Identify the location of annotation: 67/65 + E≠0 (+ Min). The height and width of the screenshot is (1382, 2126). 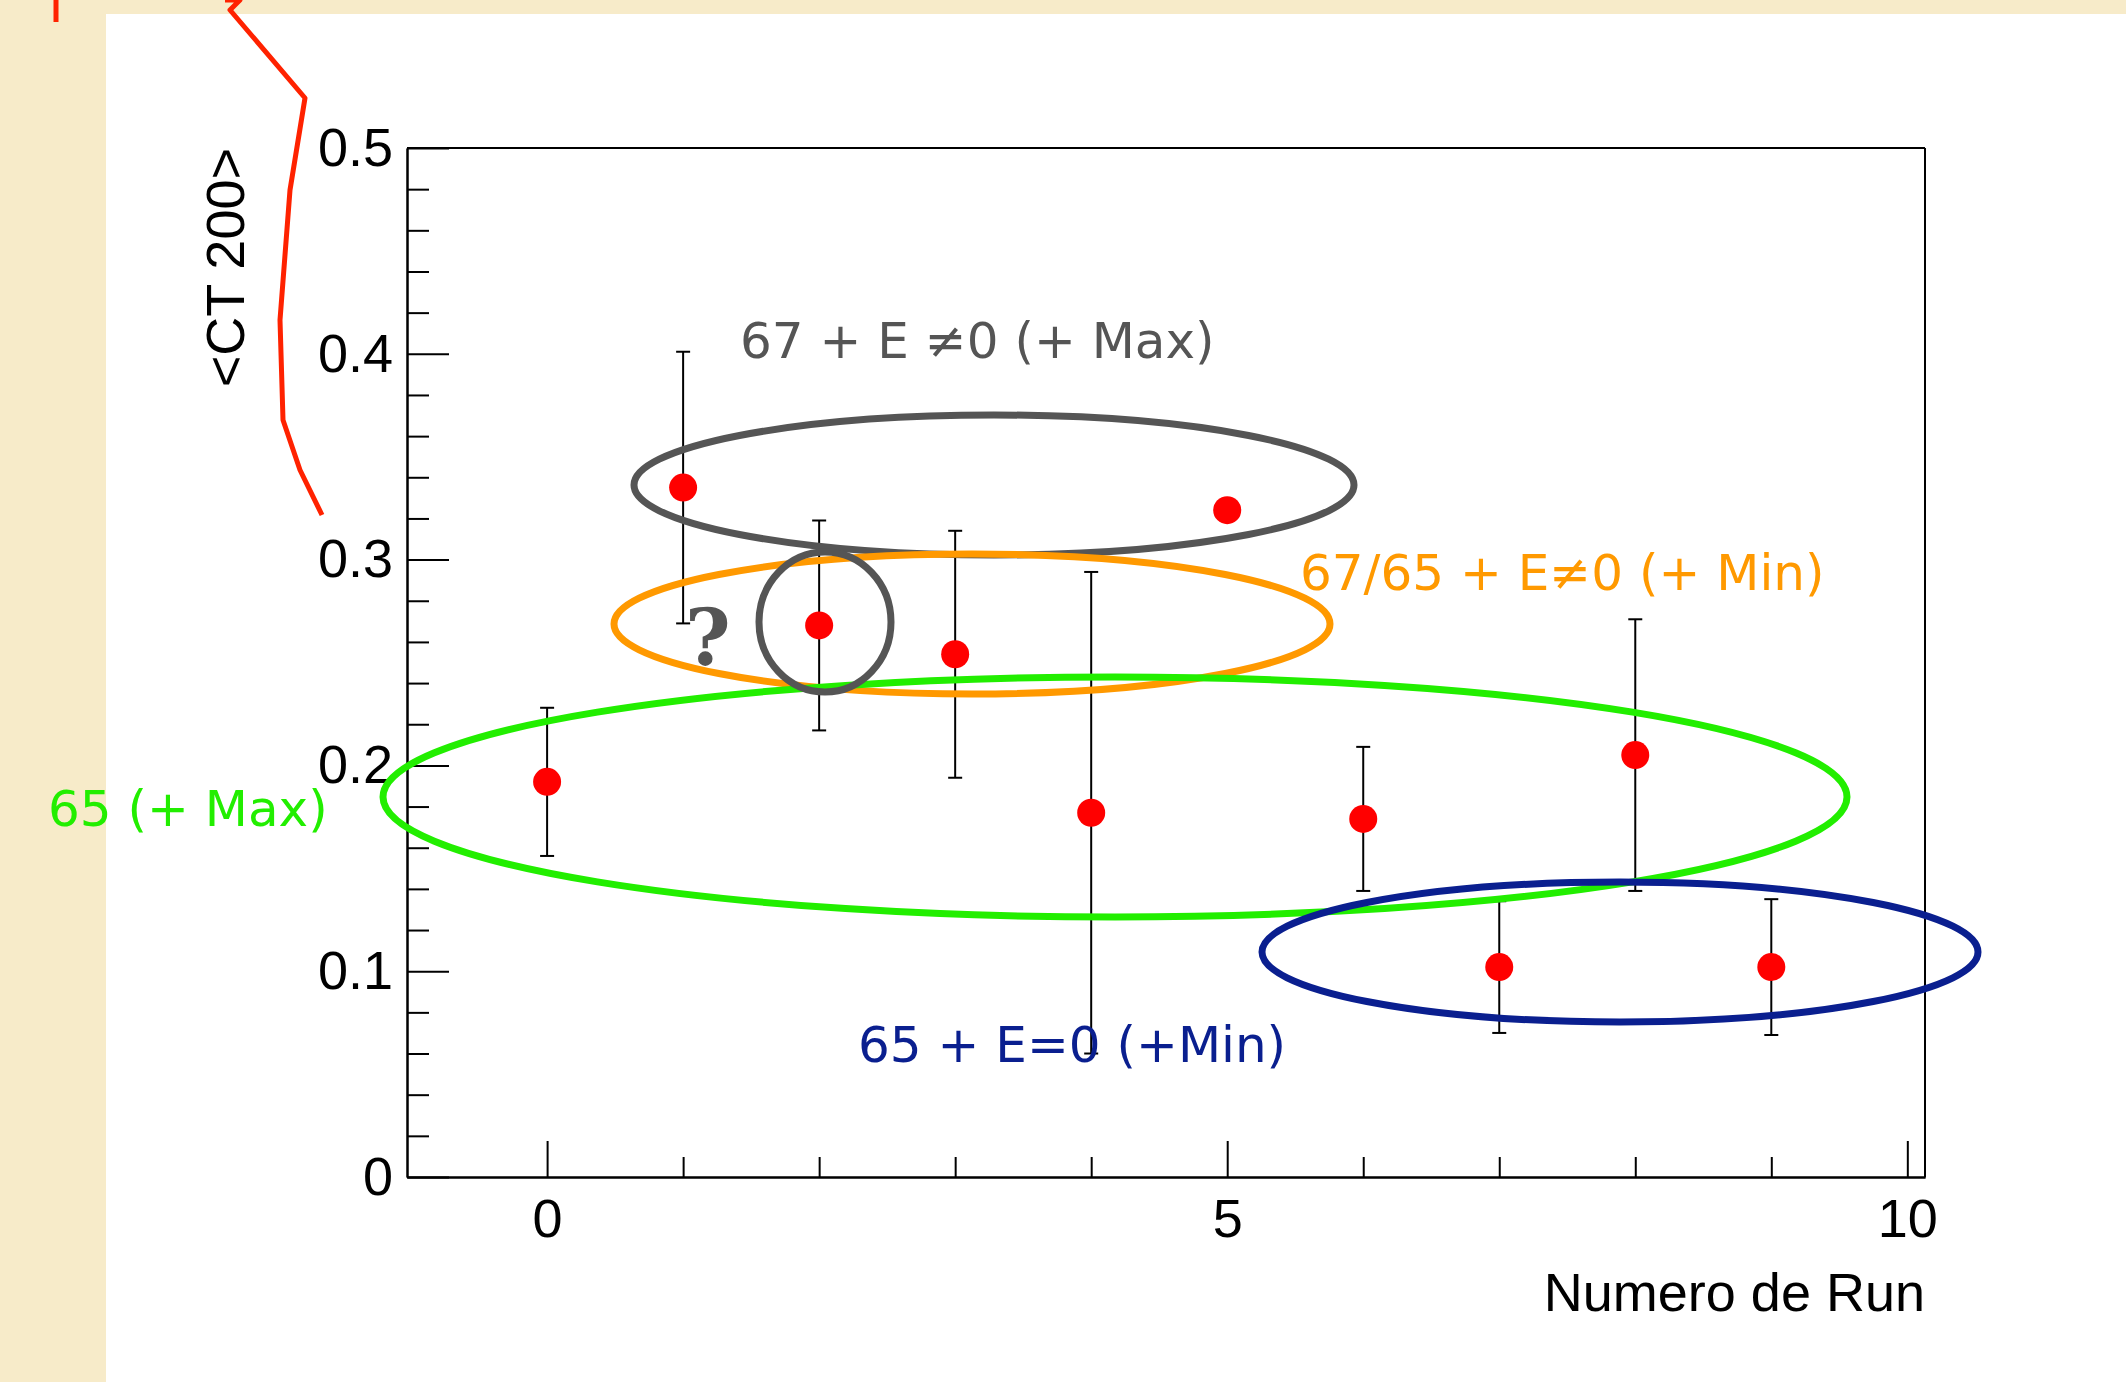
(1562, 573).